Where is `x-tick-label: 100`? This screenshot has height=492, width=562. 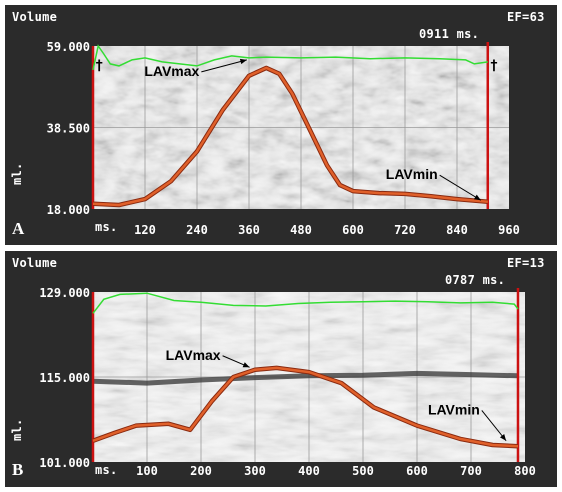
x-tick-label: 100 is located at coordinates (147, 471).